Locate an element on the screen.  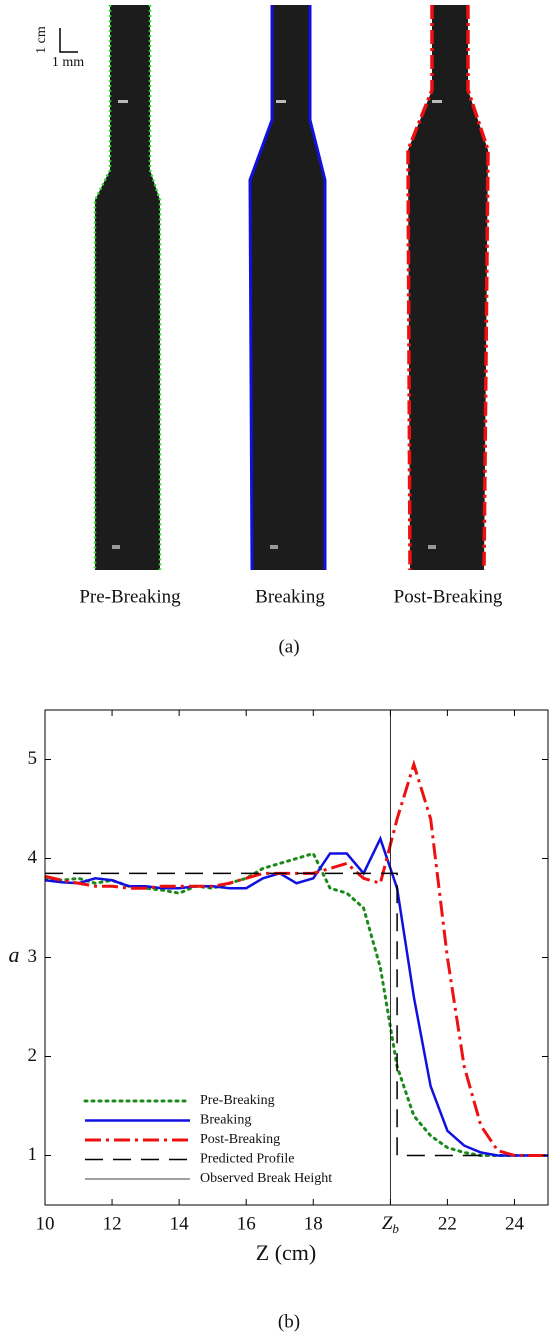
x-tick-label: 16 is located at coordinates (246, 1223).